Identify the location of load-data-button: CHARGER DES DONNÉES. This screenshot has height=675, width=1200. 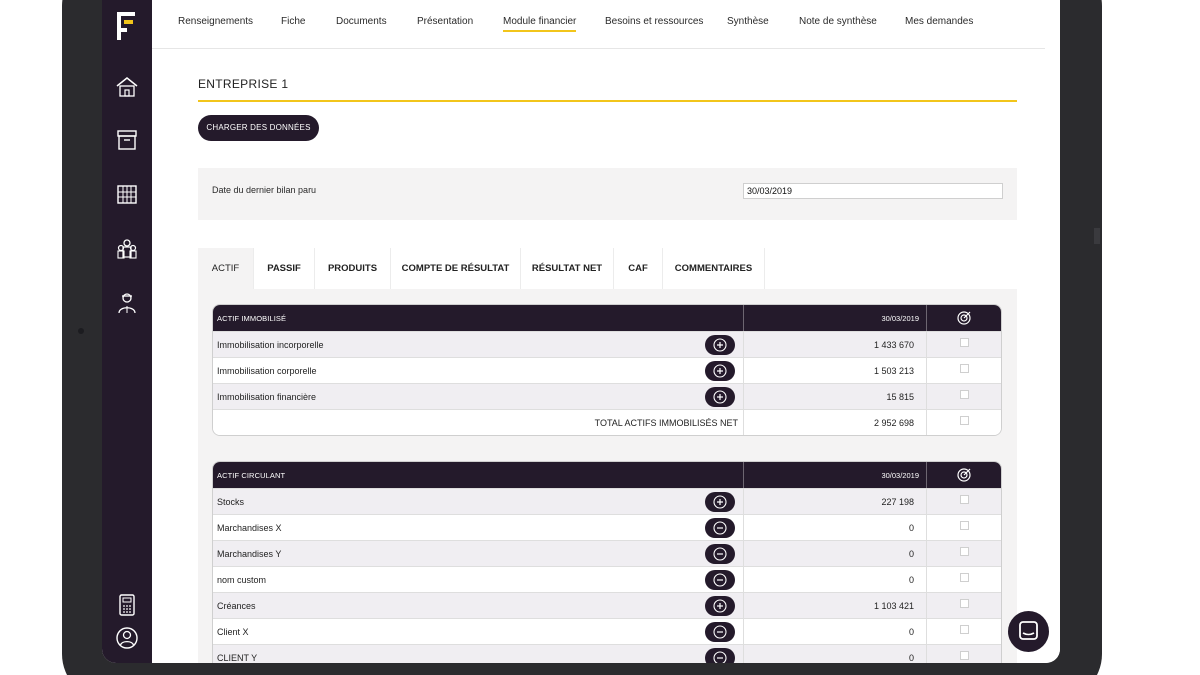
(258, 128).